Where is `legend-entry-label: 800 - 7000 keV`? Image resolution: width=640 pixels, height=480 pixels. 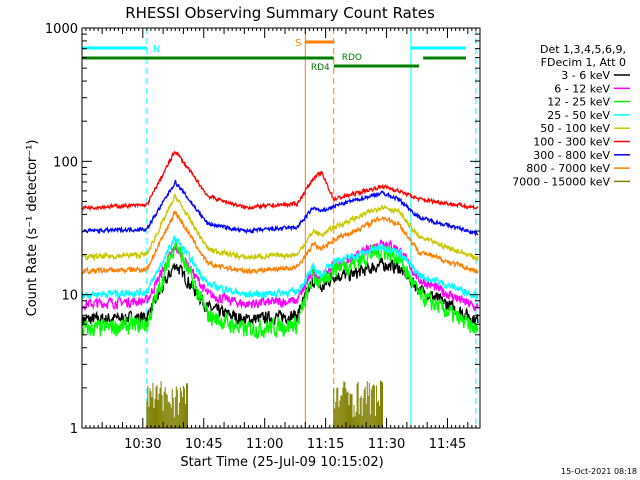 legend-entry-label: 800 - 7000 keV is located at coordinates (568, 168).